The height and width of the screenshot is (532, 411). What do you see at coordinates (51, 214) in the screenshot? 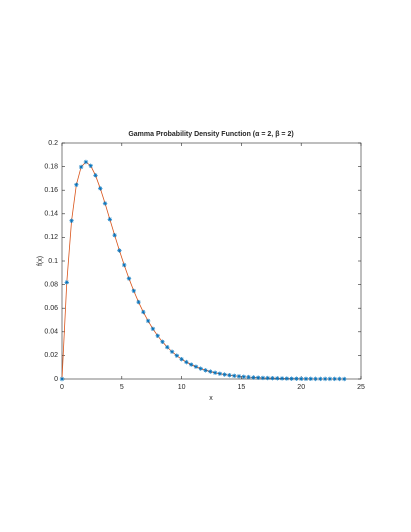
I see `y-tick-label: 0.14` at bounding box center [51, 214].